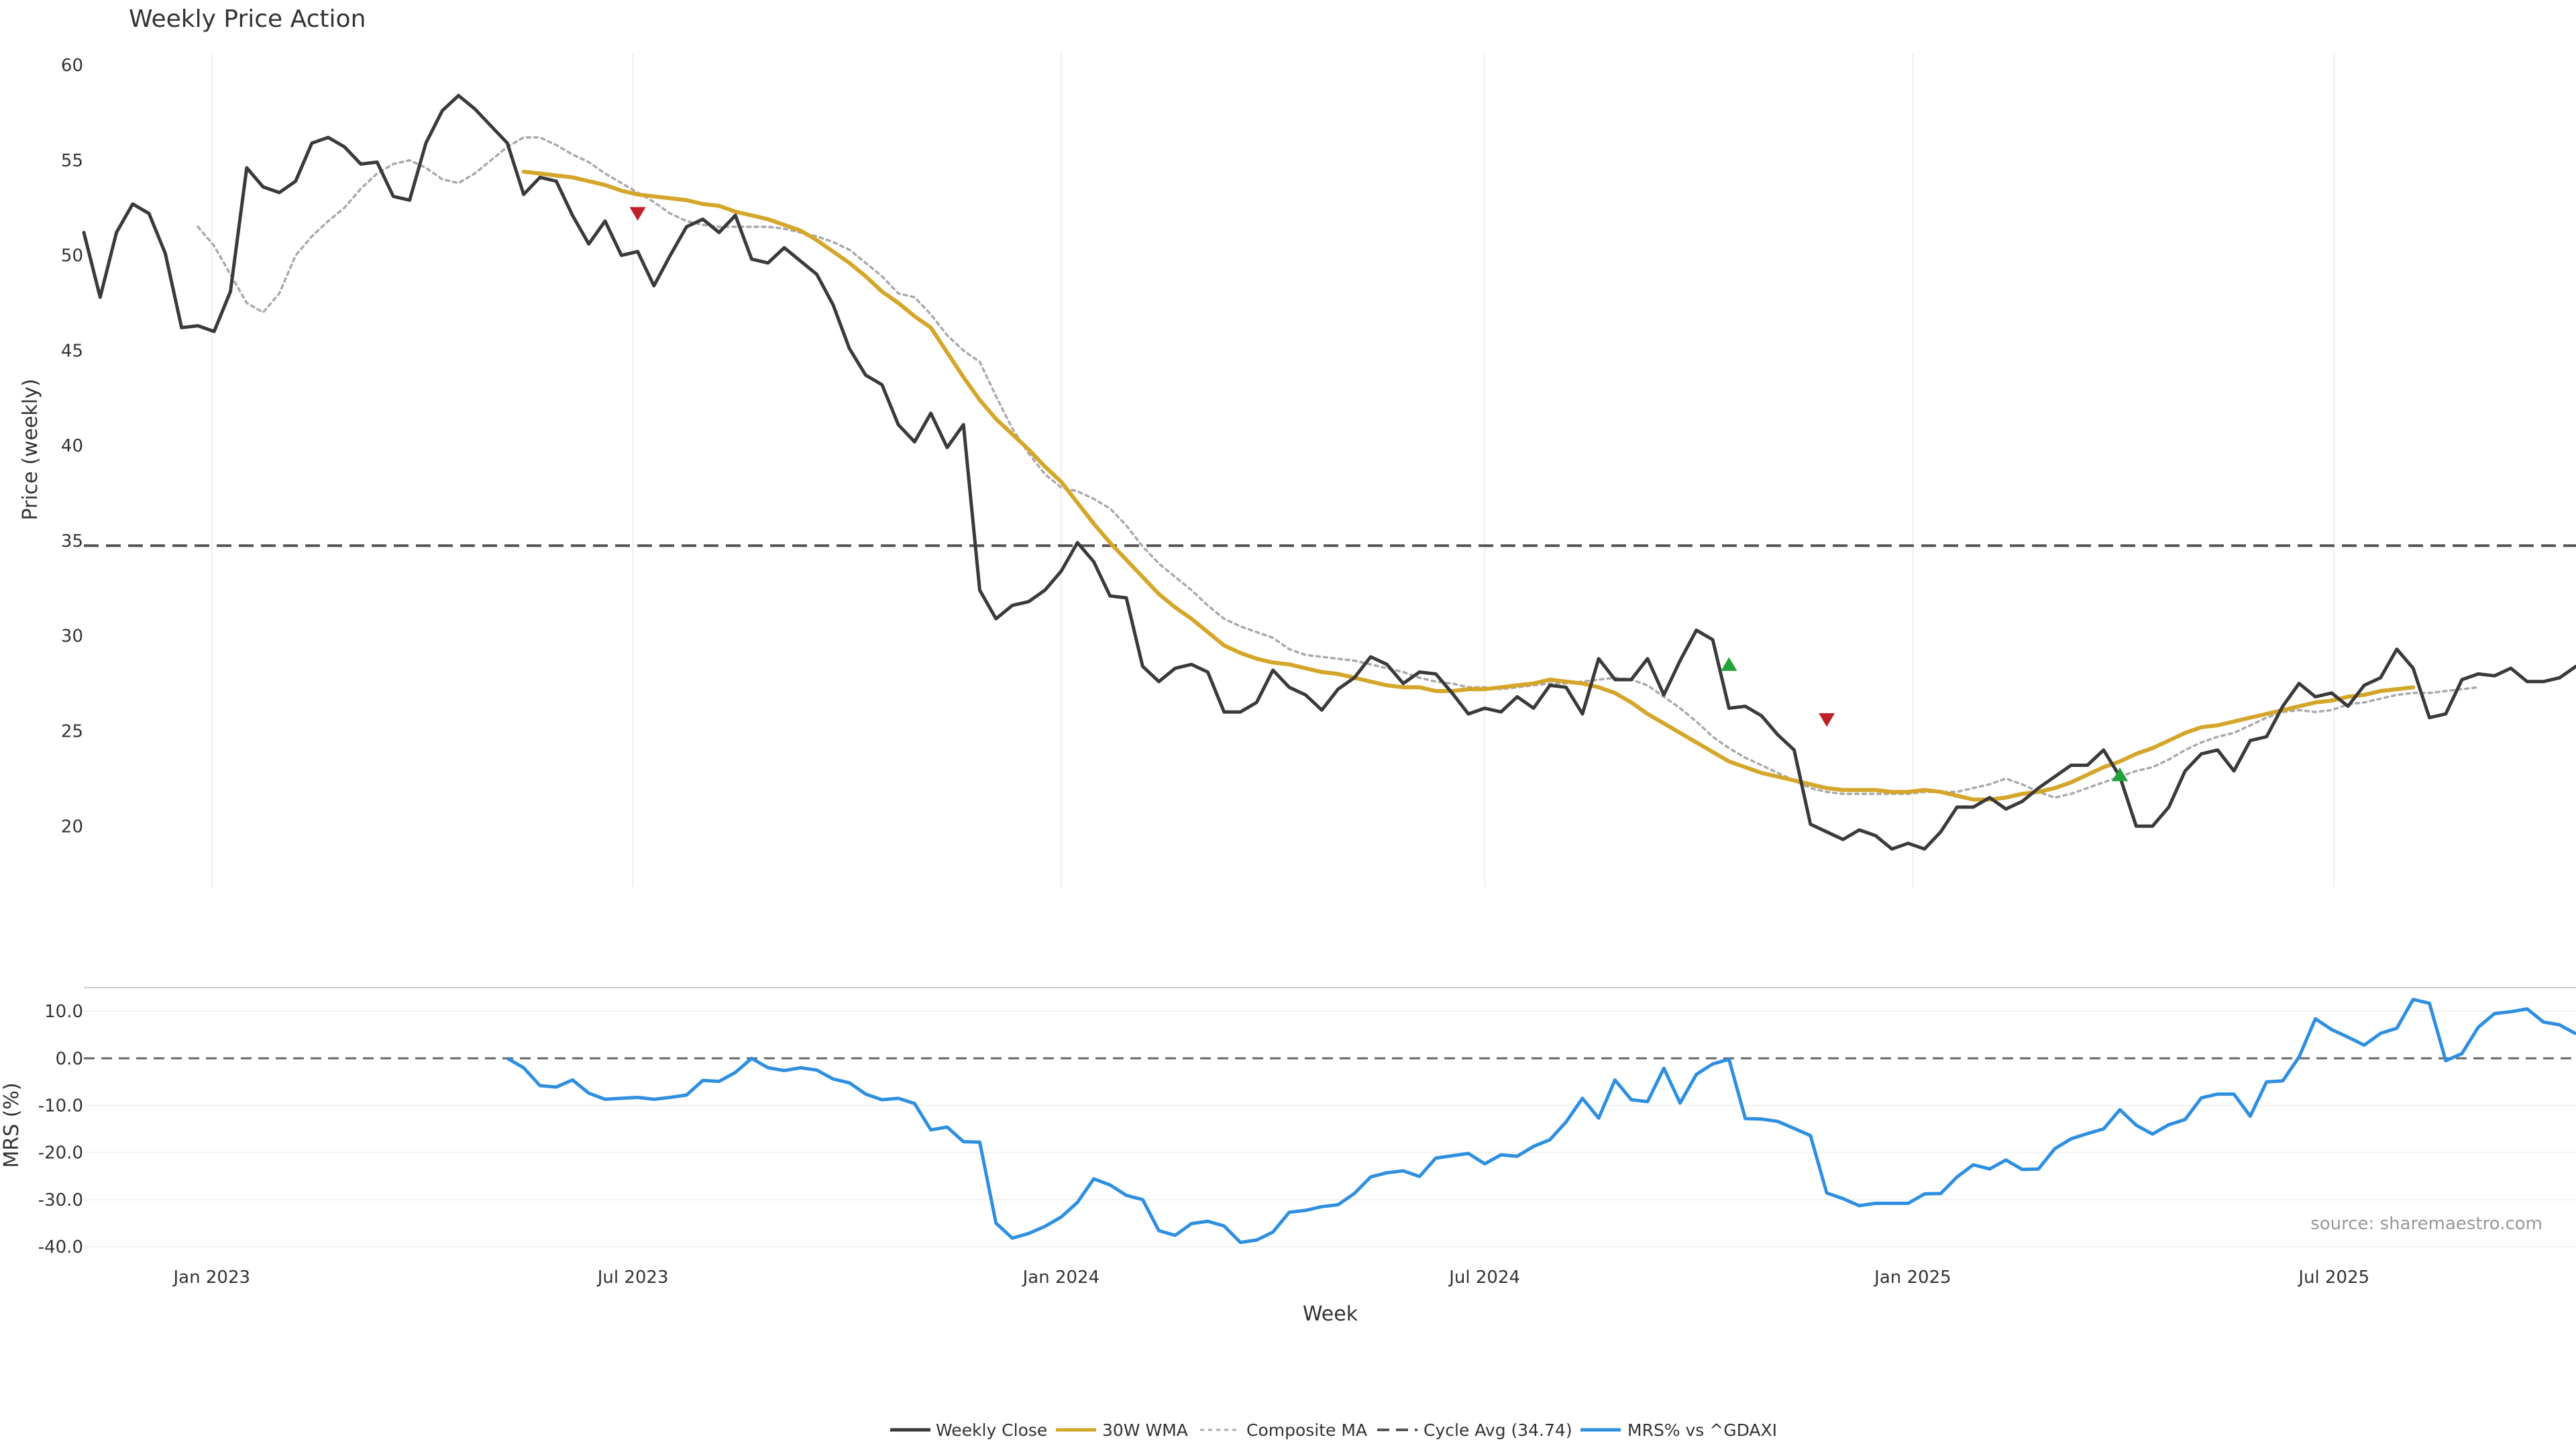  What do you see at coordinates (1484, 1277) in the screenshot?
I see `x-tick-jul-2024: Jul 2024` at bounding box center [1484, 1277].